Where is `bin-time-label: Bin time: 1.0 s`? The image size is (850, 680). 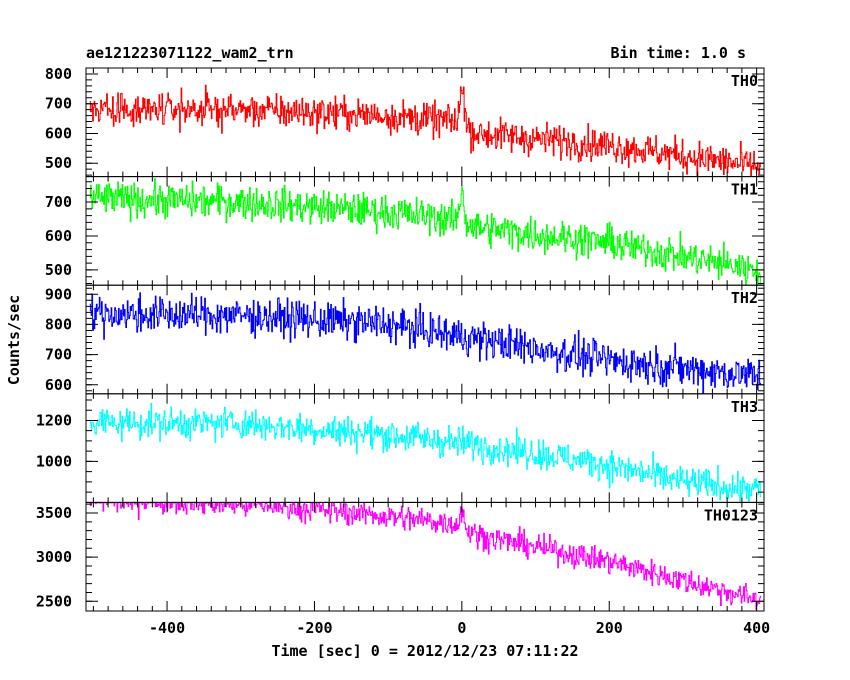
bin-time-label: Bin time: 1.0 s is located at coordinates (678, 53).